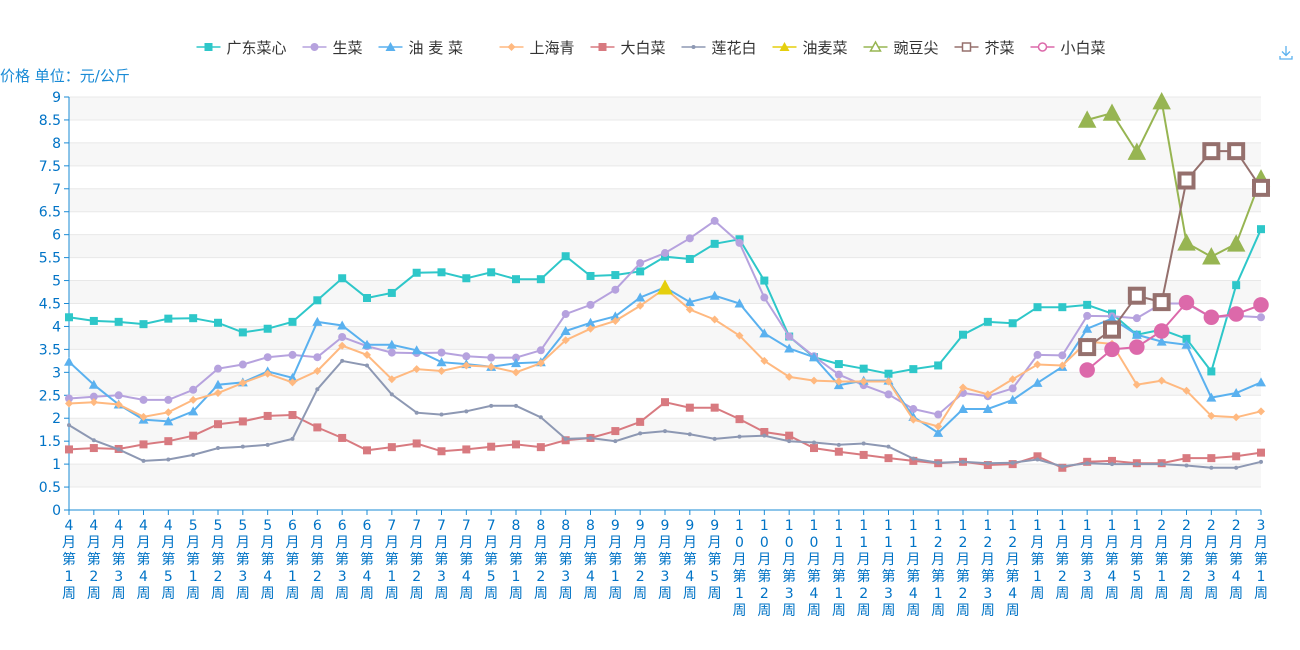 The height and width of the screenshot is (650, 1300). What do you see at coordinates (50, 259) in the screenshot?
I see `y-tick-label: 5.5` at bounding box center [50, 259].